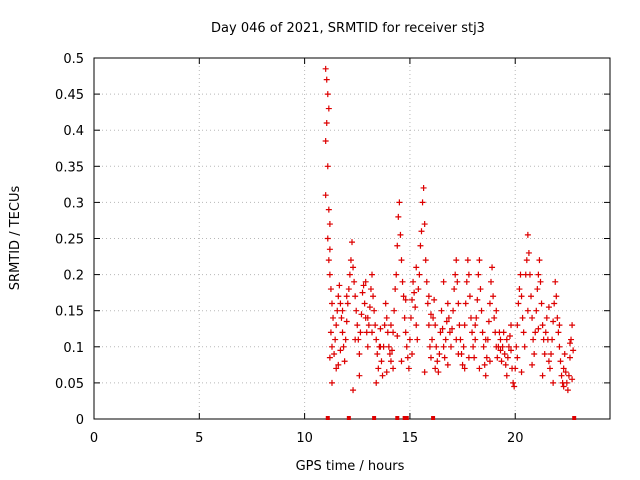  Describe the element at coordinates (69, 167) in the screenshot. I see `y-tick-label: 0.35` at that location.